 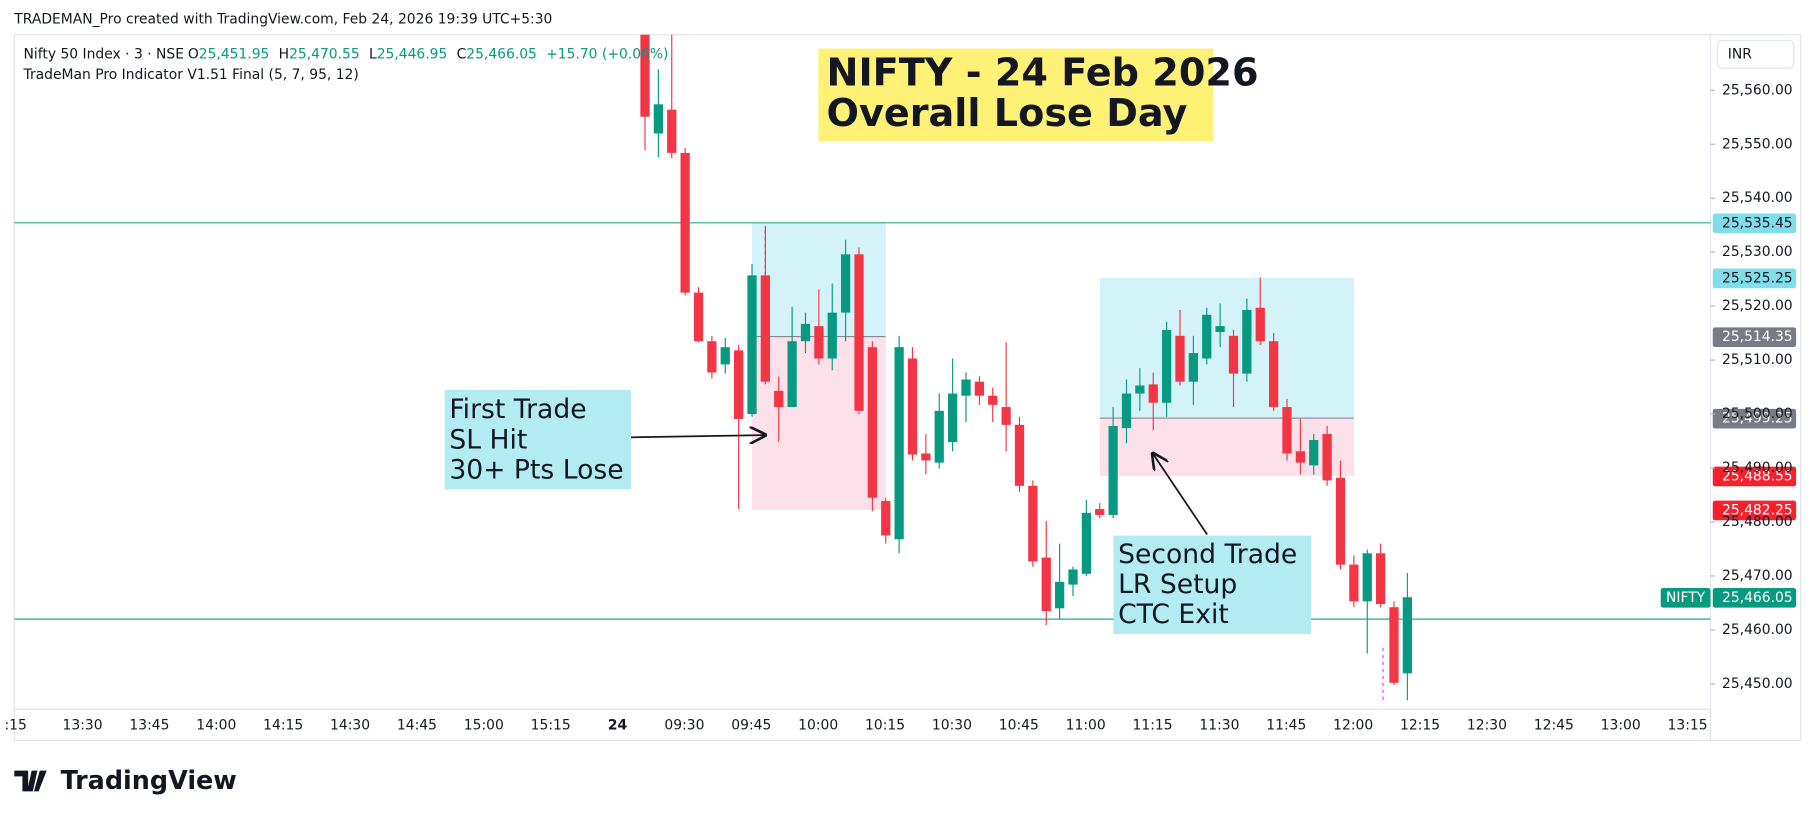 I want to click on x-tick-label: 12:30, so click(x=1487, y=725).